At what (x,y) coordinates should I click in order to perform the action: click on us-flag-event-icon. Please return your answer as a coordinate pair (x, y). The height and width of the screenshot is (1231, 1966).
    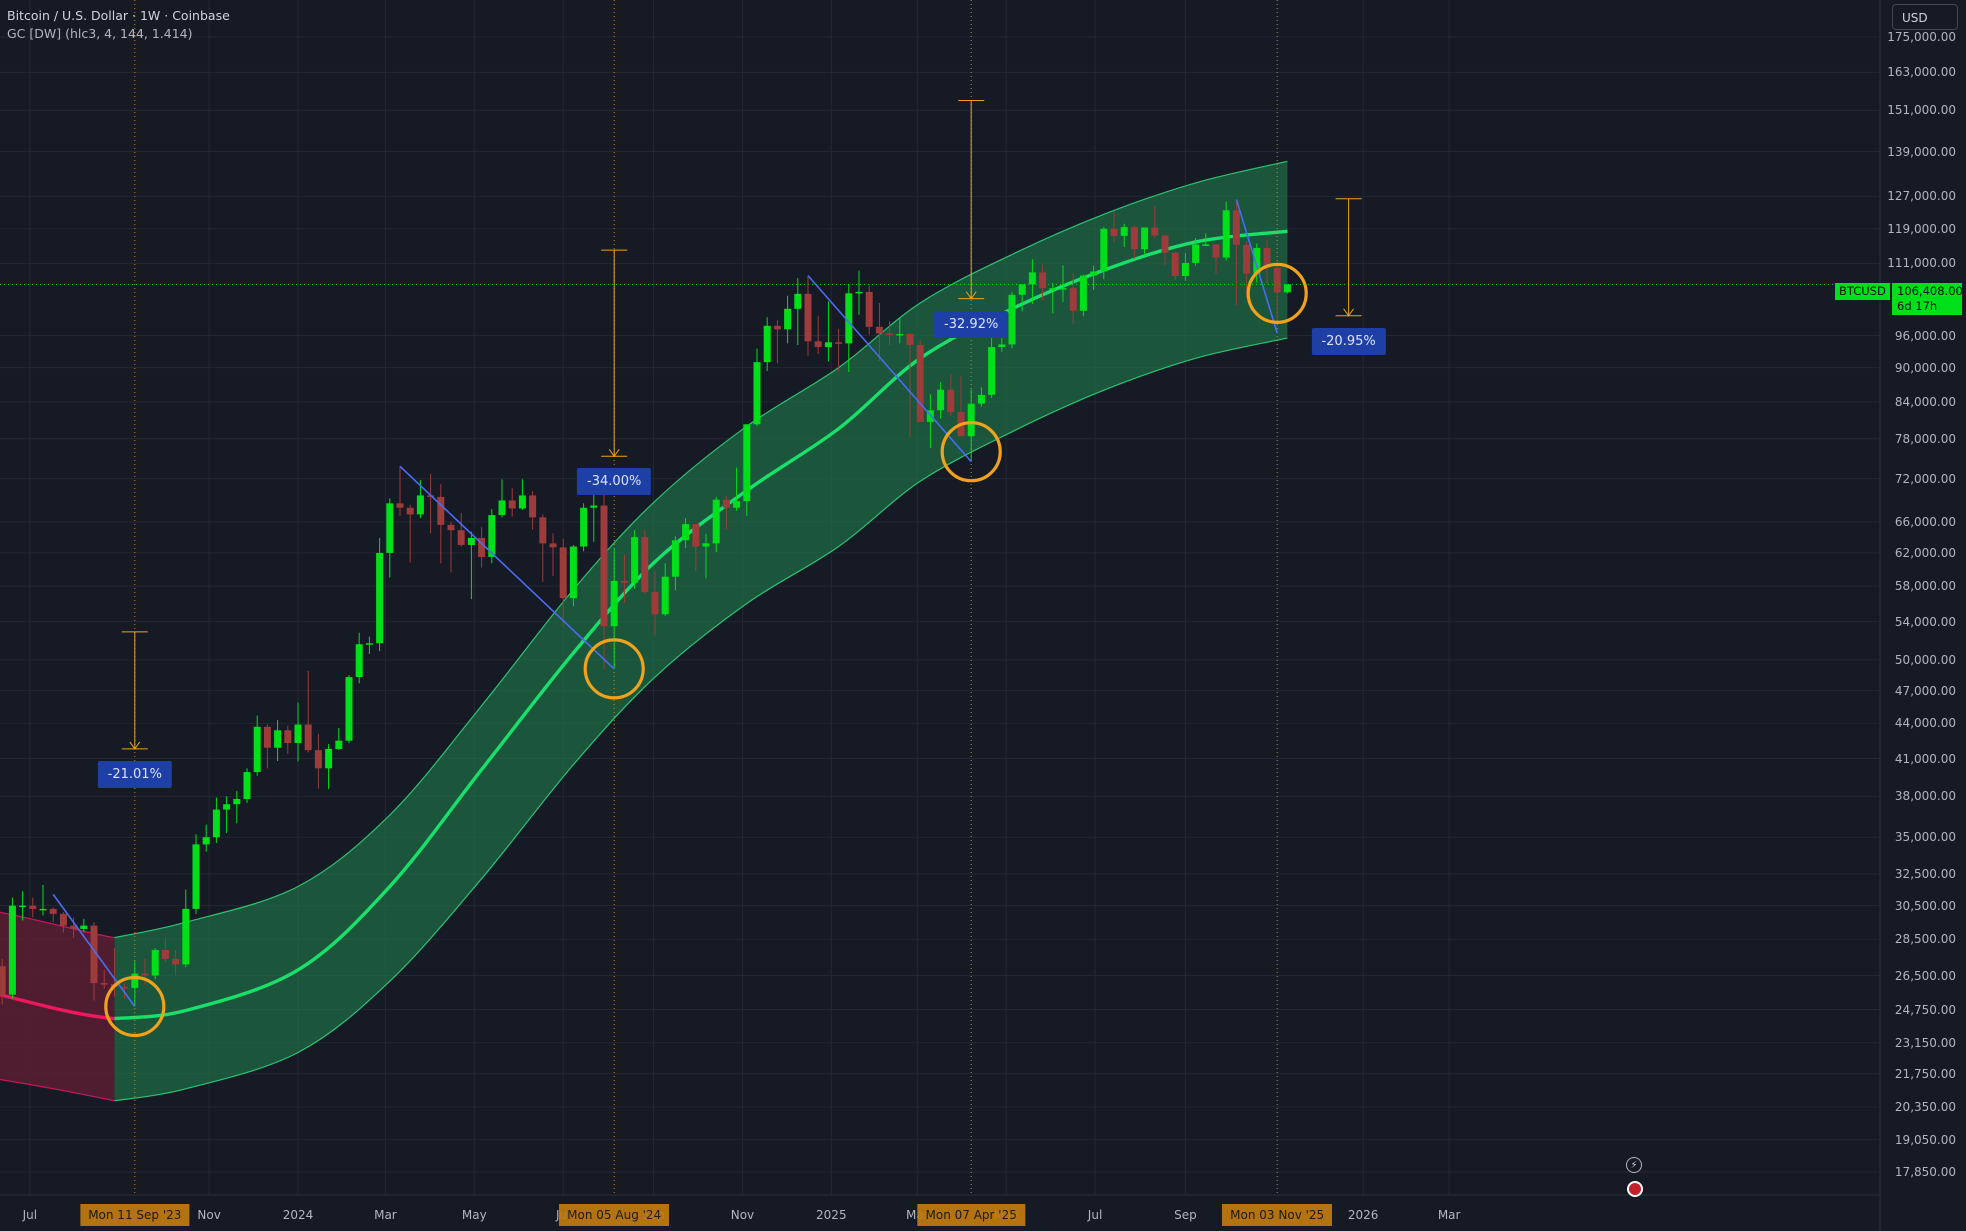
    Looking at the image, I should click on (1635, 1189).